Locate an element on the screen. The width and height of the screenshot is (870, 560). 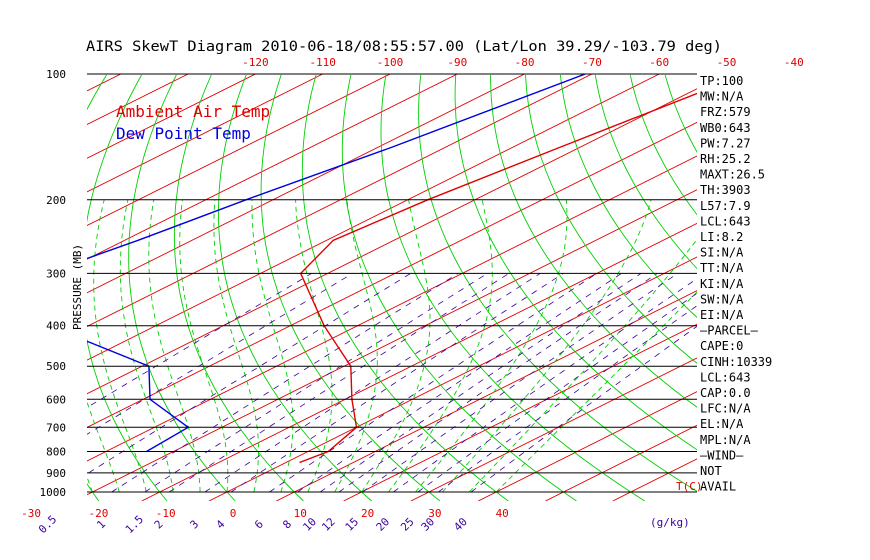
legend: Ambient Air Temp Dew Point Temp is located at coordinates (193, 122).